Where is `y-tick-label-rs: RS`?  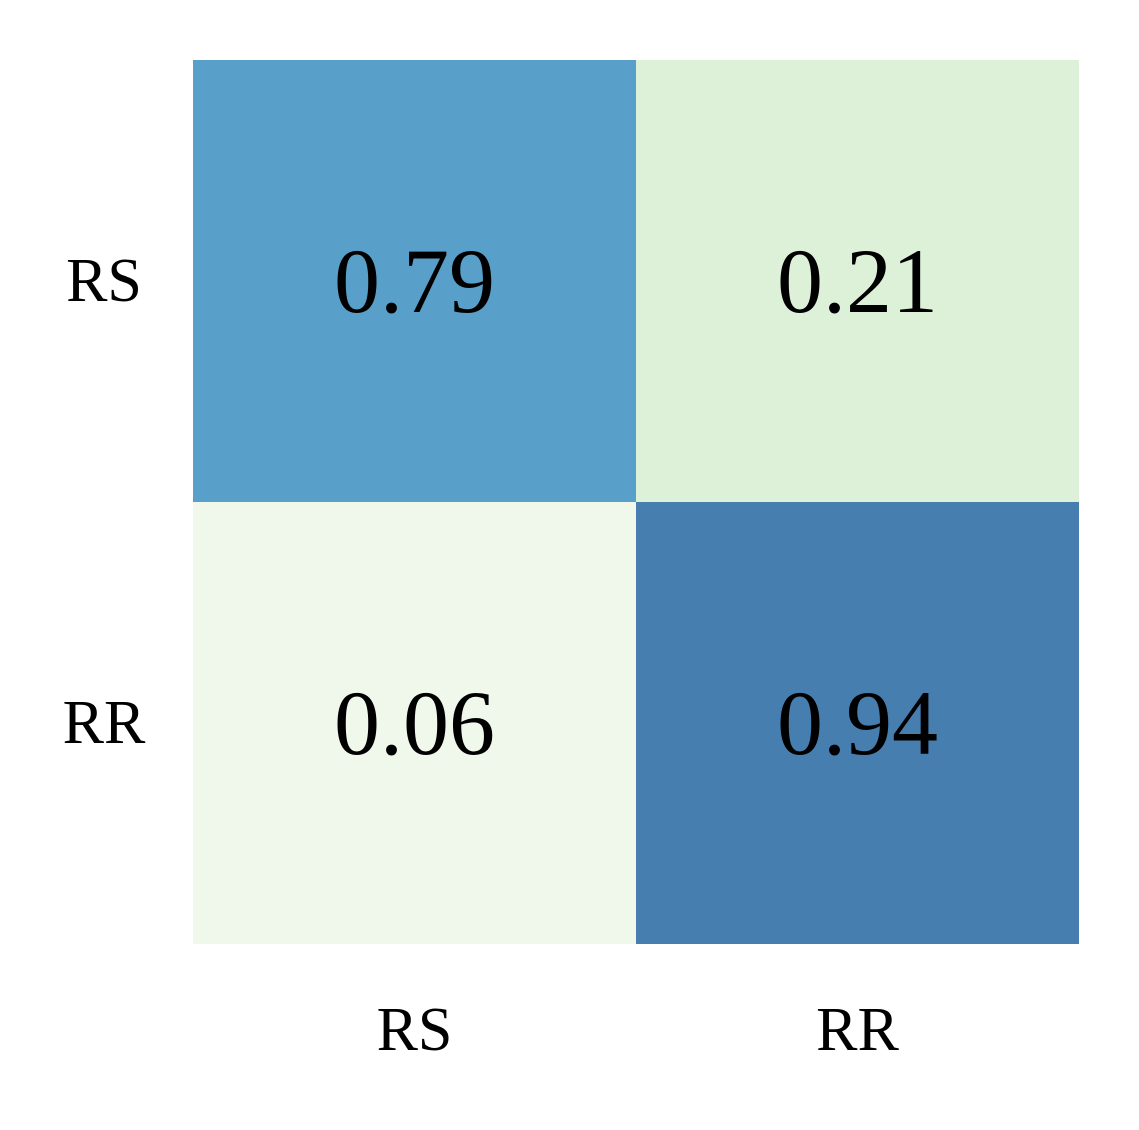
y-tick-label-rs: RS is located at coordinates (104, 281).